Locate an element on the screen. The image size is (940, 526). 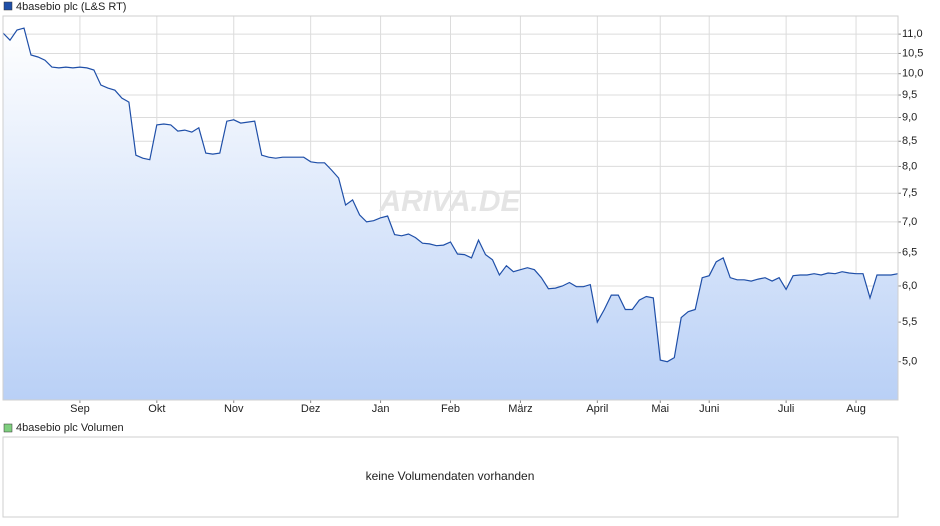
x-tick-label: April is located at coordinates (597, 409).